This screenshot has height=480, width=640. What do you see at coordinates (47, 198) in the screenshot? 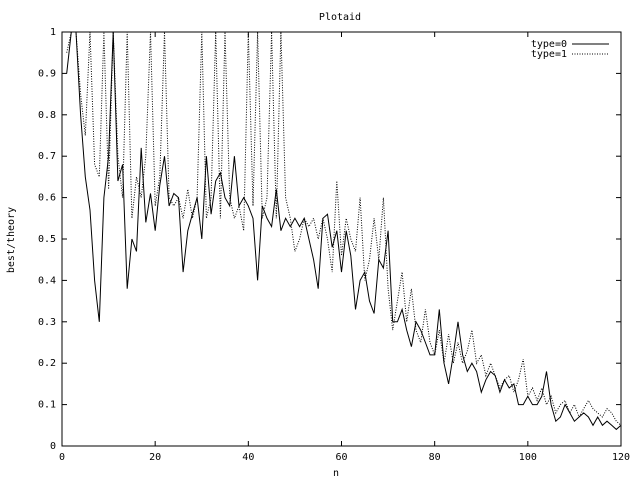
I see `y-tick-label: 0.6` at bounding box center [47, 198].